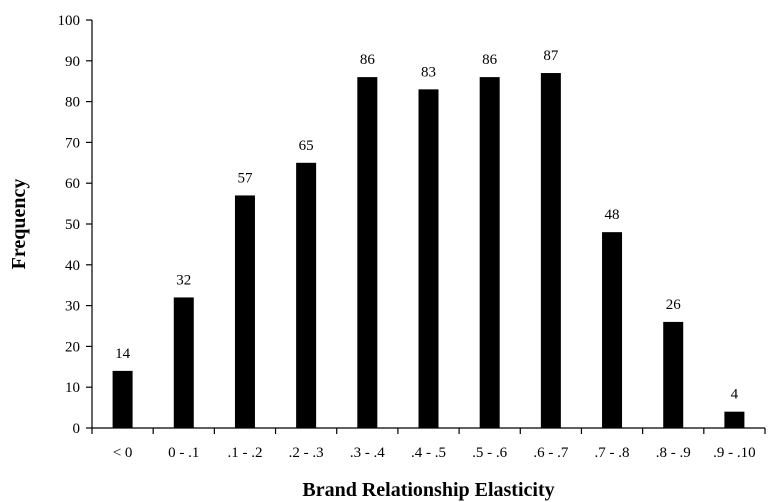 This screenshot has width=770, height=502. What do you see at coordinates (674, 305) in the screenshot?
I see `bar-value-label: 26` at bounding box center [674, 305].